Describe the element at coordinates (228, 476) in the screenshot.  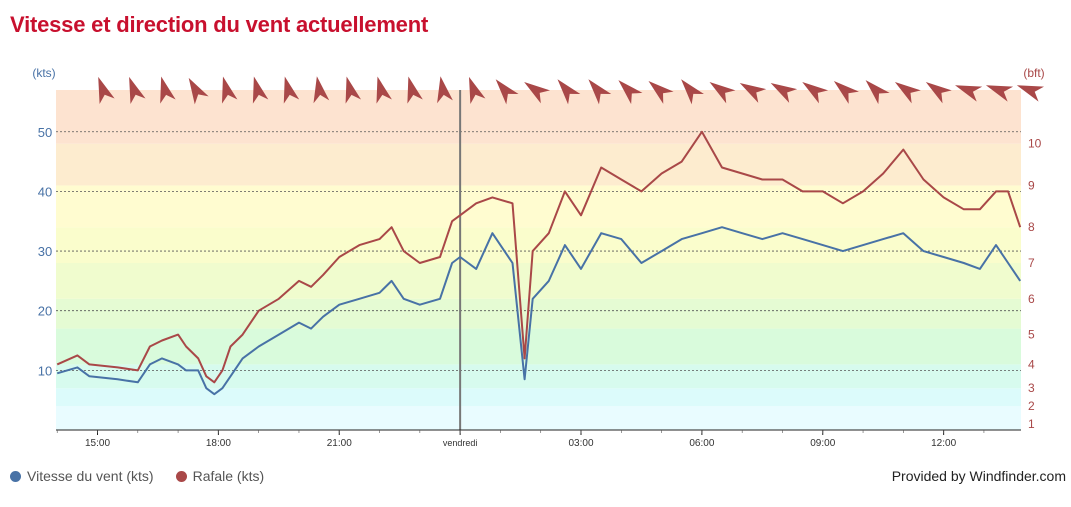
I see `legend-label: Rafale (kts)` at that location.